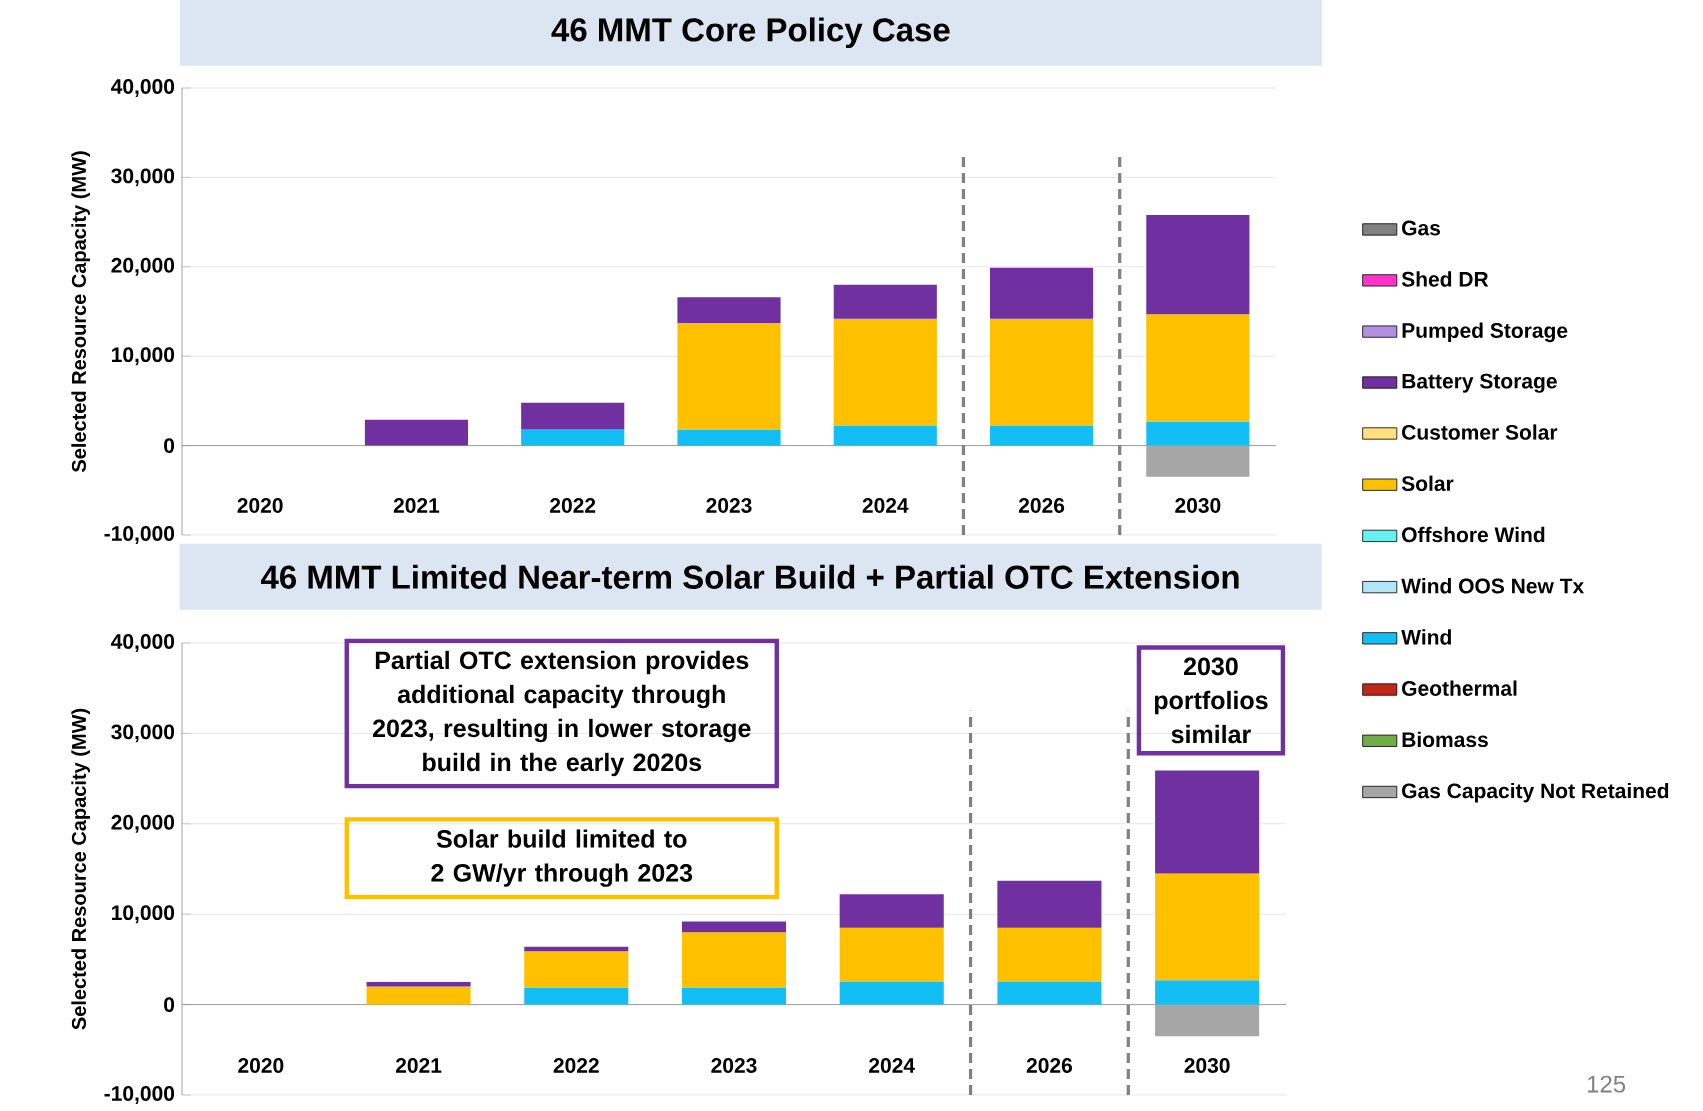 The height and width of the screenshot is (1111, 1703). What do you see at coordinates (1479, 383) in the screenshot?
I see `legend-label: Battery Storage` at bounding box center [1479, 383].